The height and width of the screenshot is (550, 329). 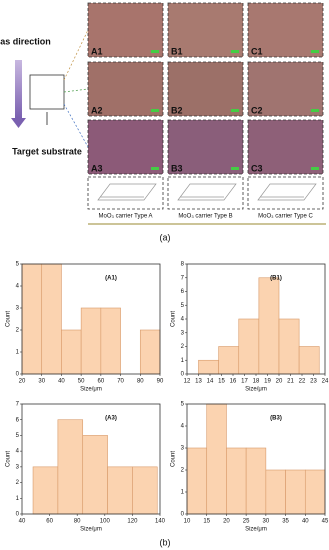 What do you see at coordinates (111, 279) in the screenshot?
I see `chart-title: (A1)` at bounding box center [111, 279].